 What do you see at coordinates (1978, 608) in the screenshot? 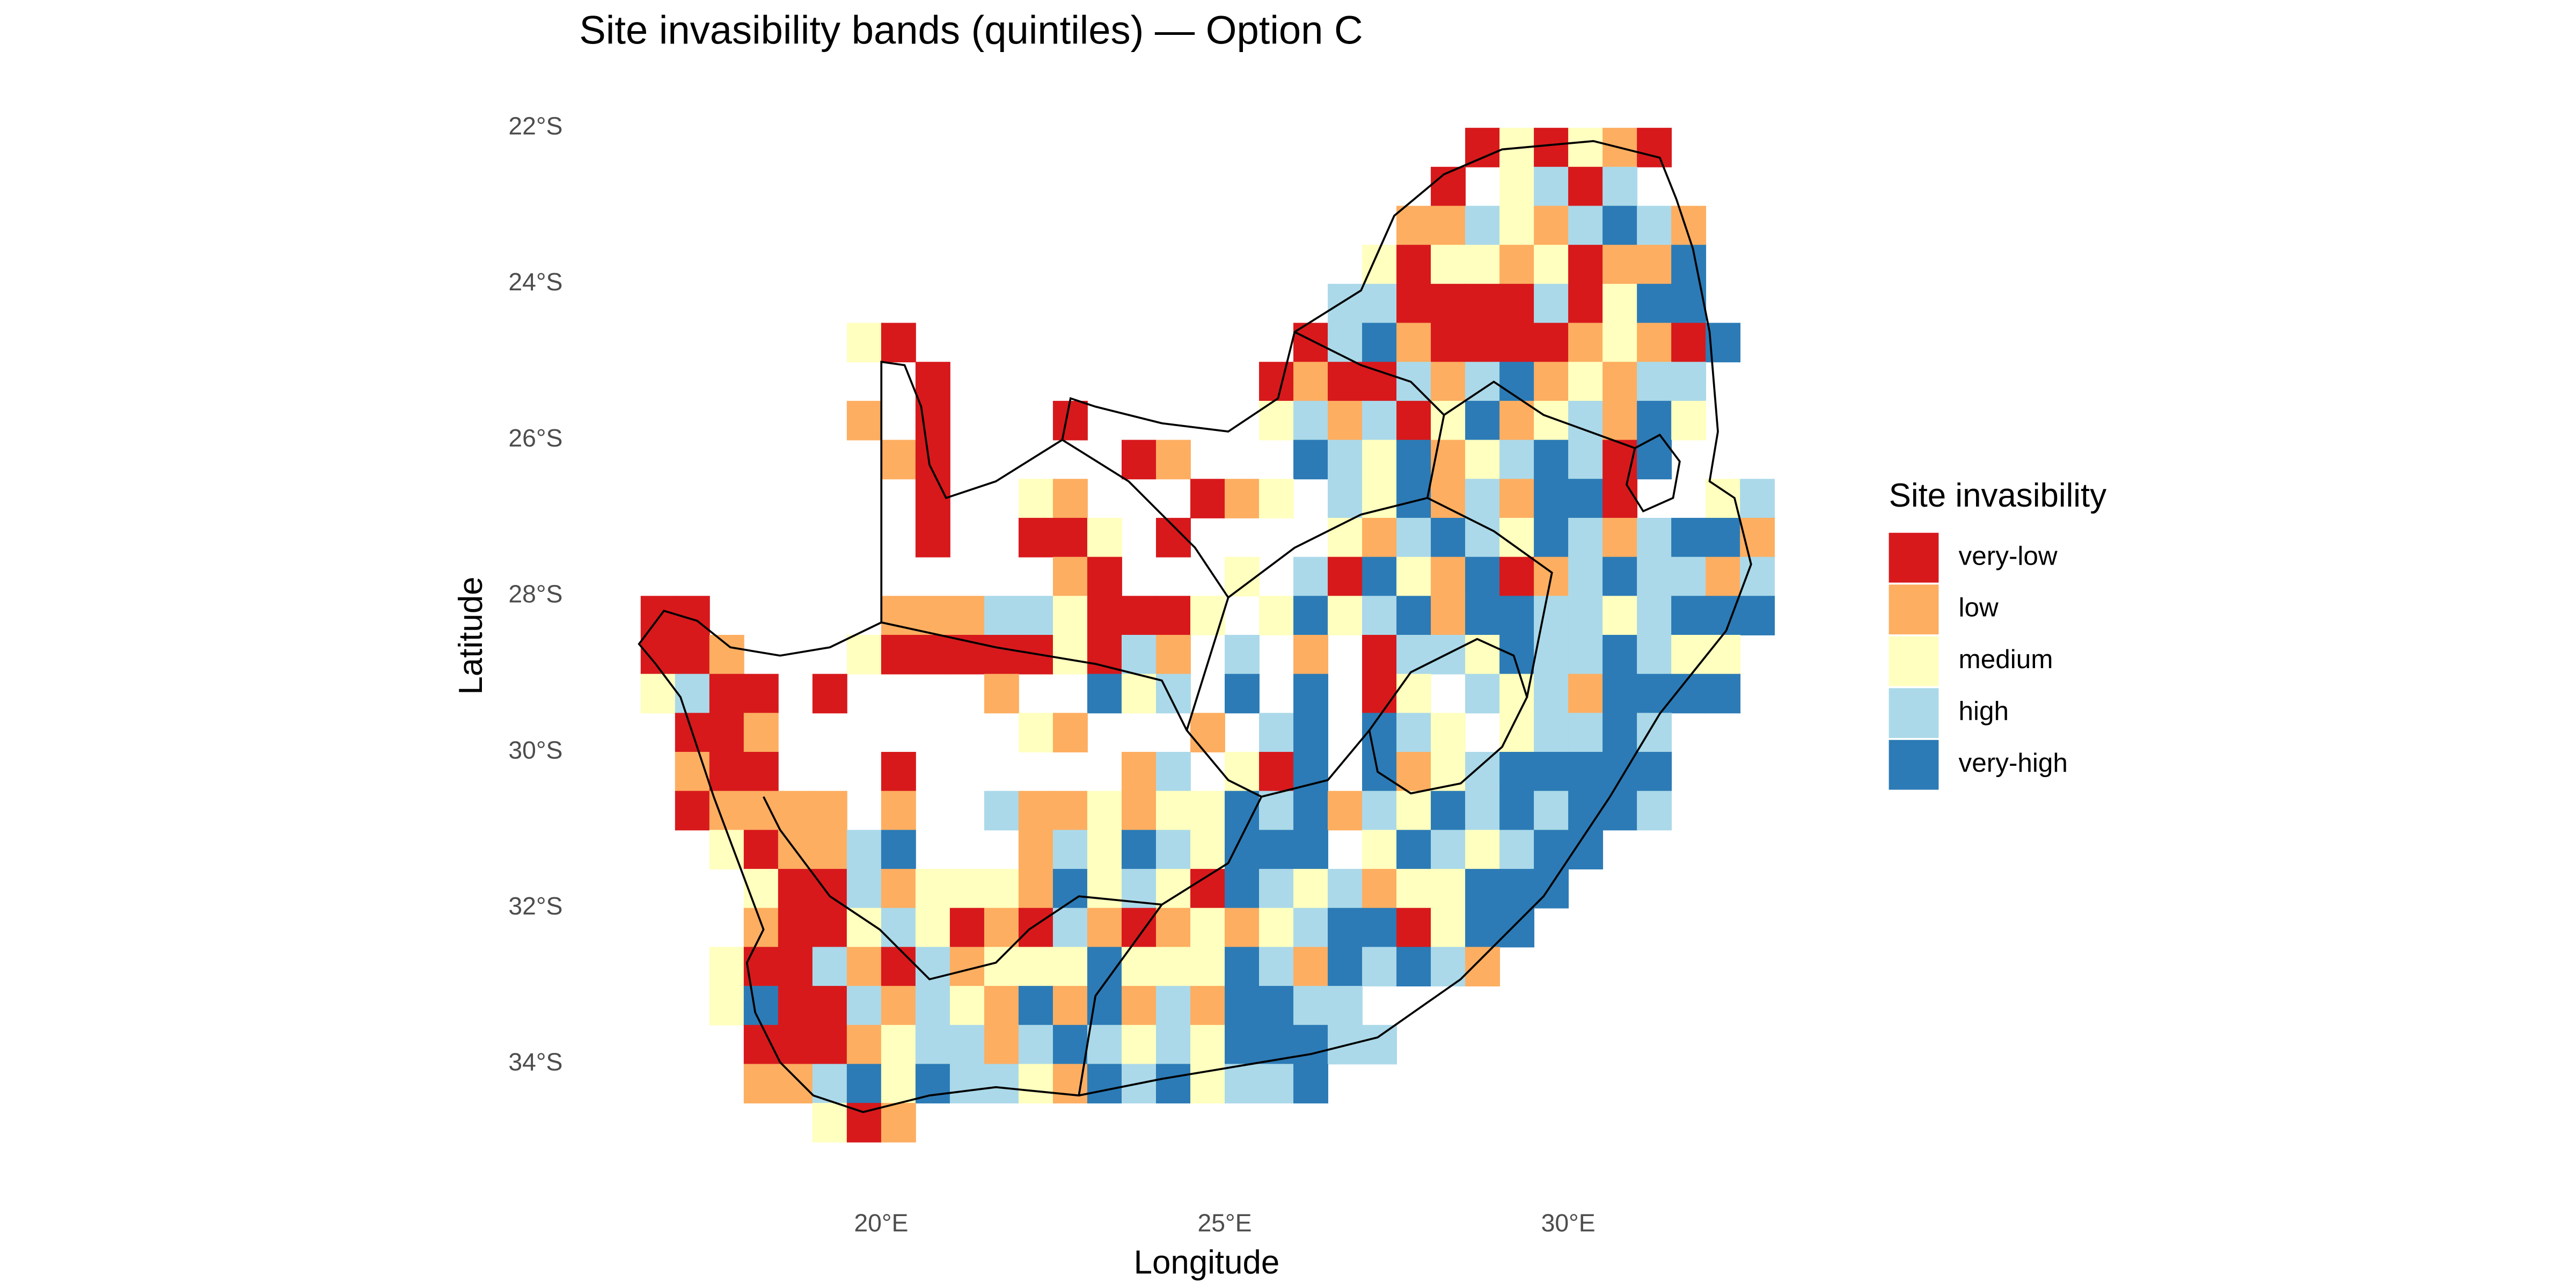
I see `legend-label: low` at bounding box center [1978, 608].